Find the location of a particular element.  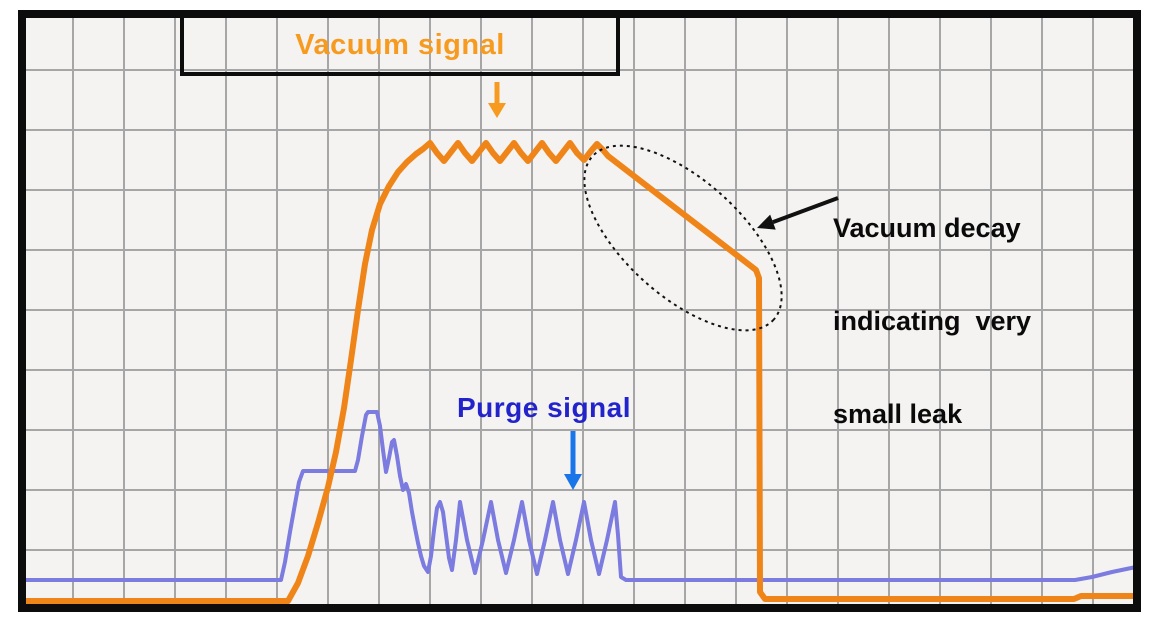

leak-annotation-line-1: Vacuum decay is located at coordinates (927, 228).